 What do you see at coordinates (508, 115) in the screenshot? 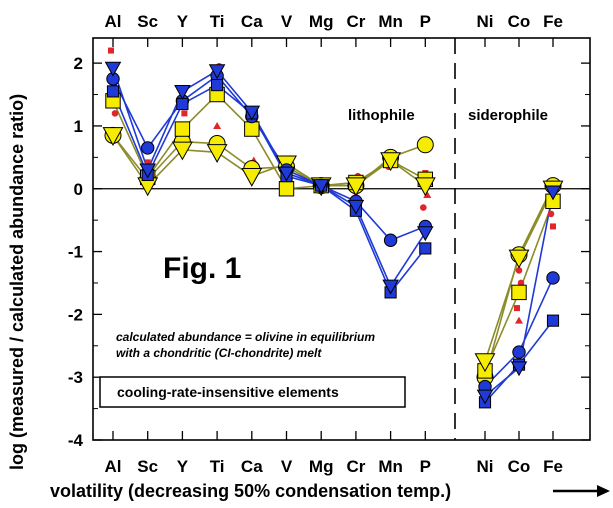
I see `group-label-siderophile: siderophile` at bounding box center [508, 115].